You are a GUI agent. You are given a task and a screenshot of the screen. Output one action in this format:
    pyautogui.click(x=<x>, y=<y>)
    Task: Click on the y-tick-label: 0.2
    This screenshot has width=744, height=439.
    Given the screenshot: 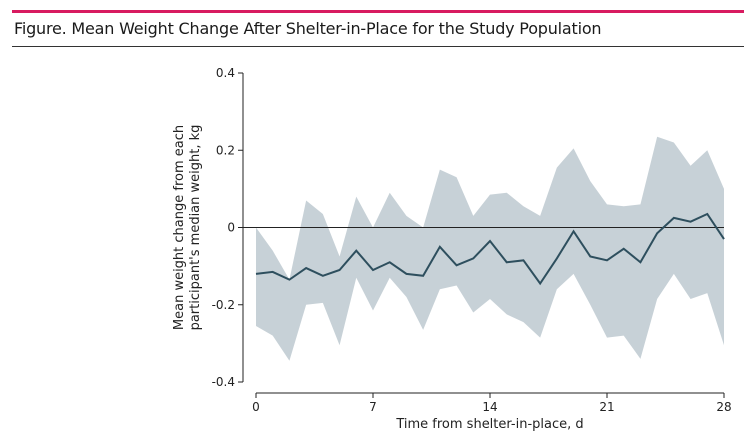 What is the action you would take?
    pyautogui.click(x=225, y=150)
    